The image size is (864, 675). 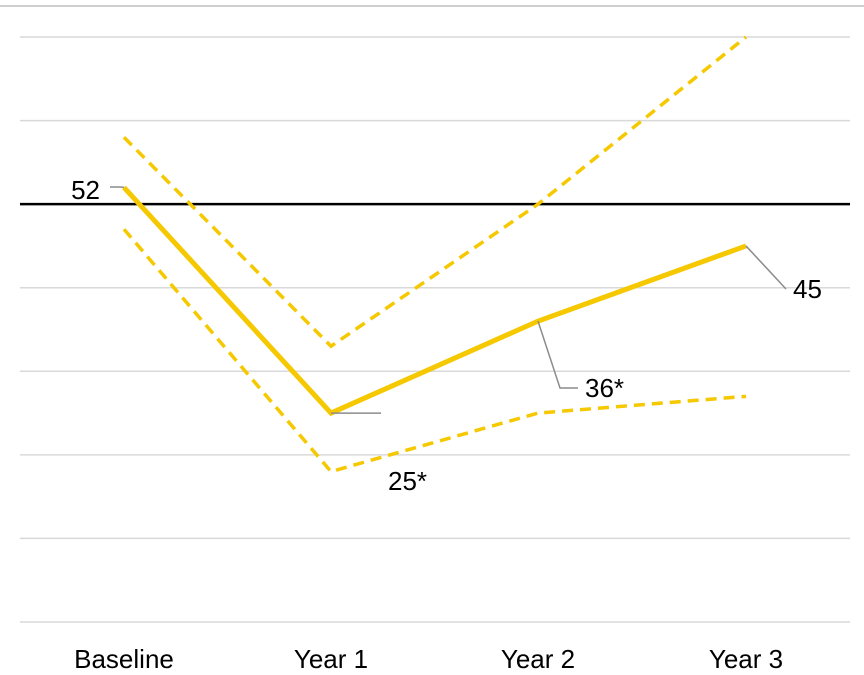 What do you see at coordinates (331, 659) in the screenshot?
I see `category-label: Year 1` at bounding box center [331, 659].